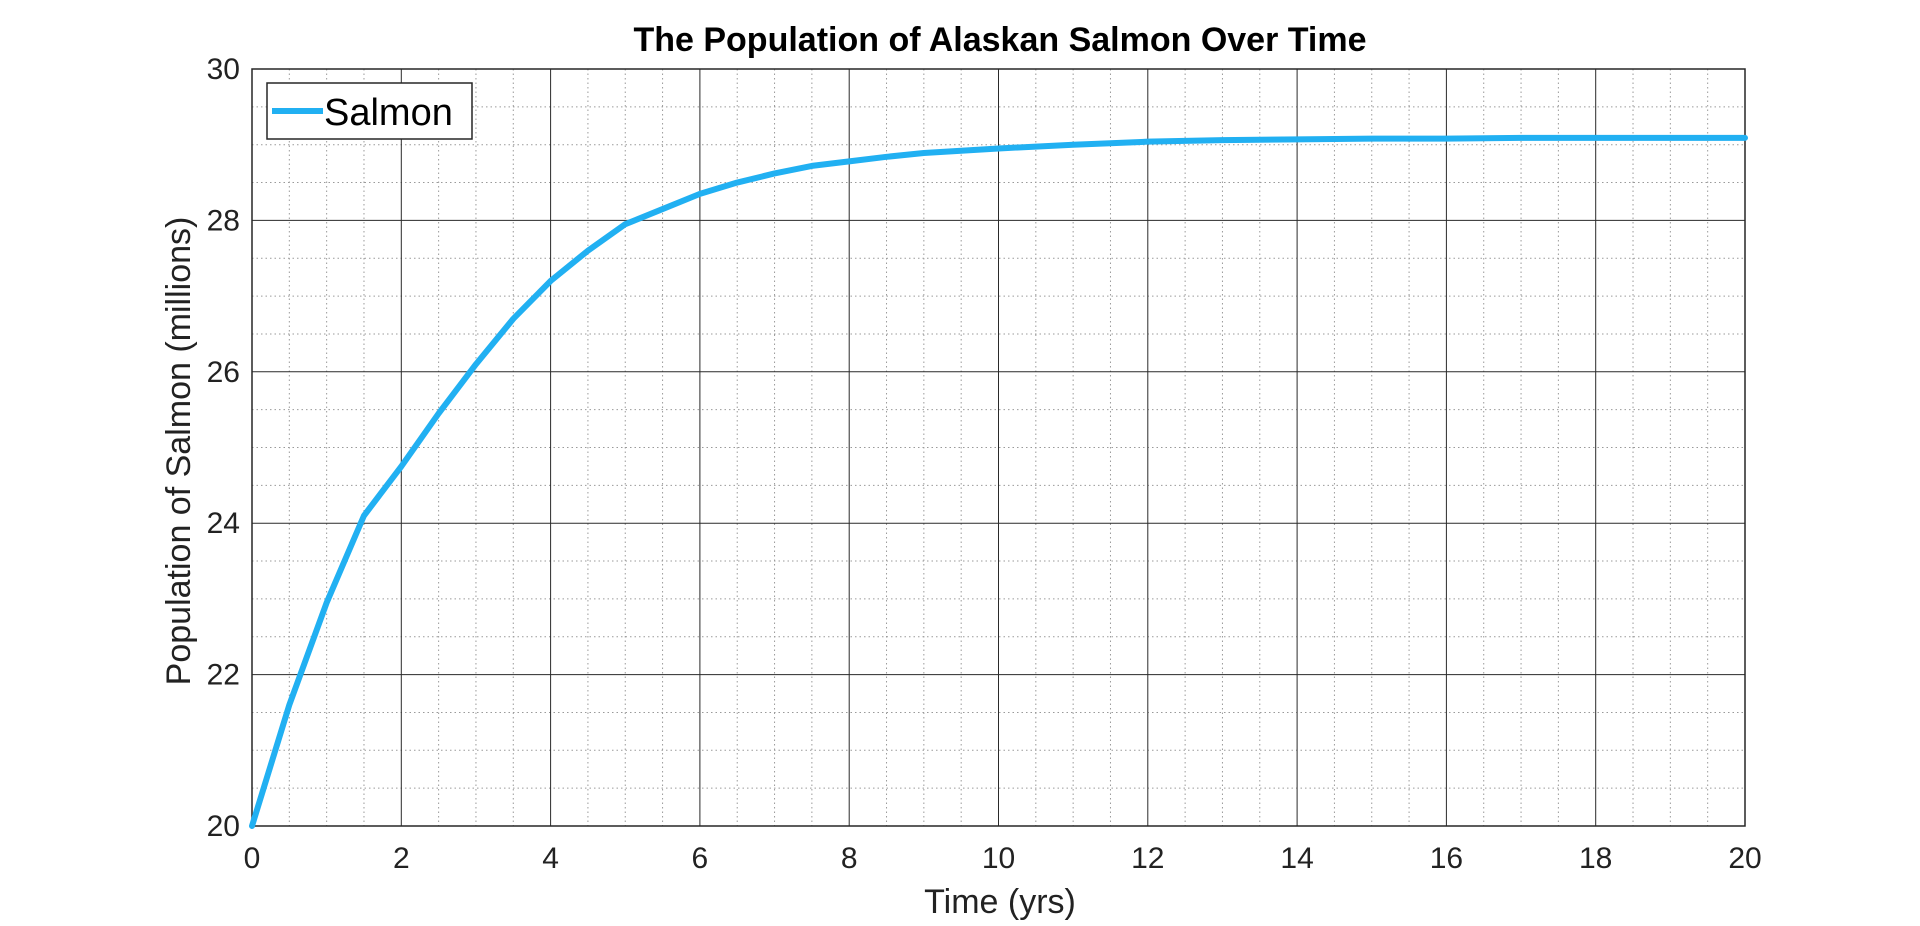 The width and height of the screenshot is (1920, 926). Describe the element at coordinates (388, 113) in the screenshot. I see `legend-label-salmon: Salmon` at that location.